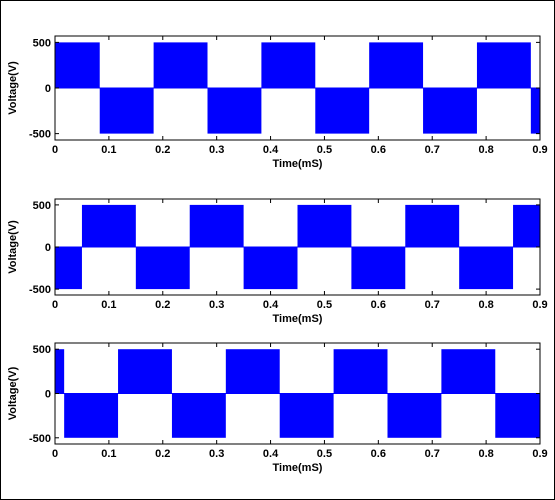 Image resolution: width=555 pixels, height=500 pixels. Describe the element at coordinates (298, 164) in the screenshot. I see `plot-1-xlabel: Time(mS)` at that location.